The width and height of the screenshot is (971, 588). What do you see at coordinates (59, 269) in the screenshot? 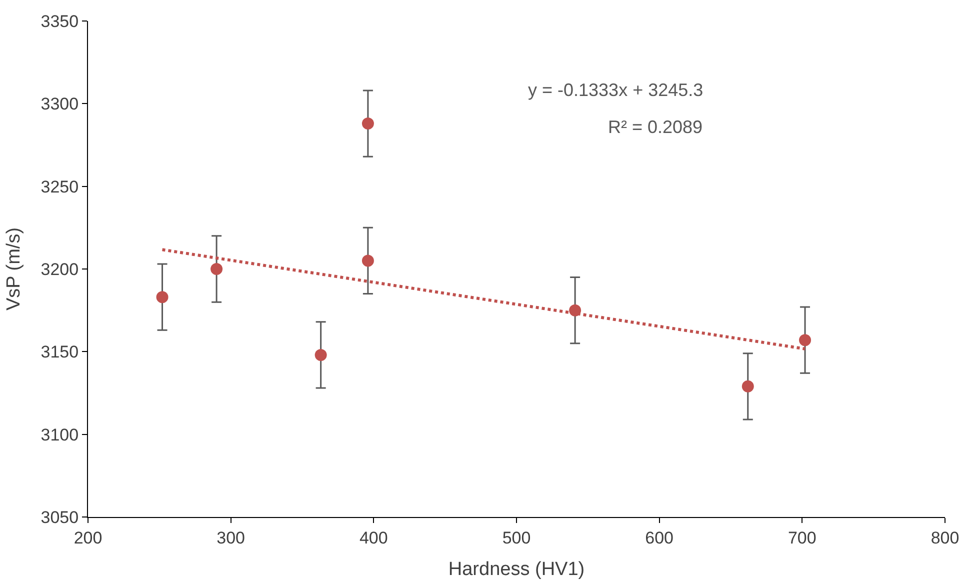
I see `y-tick-label: 3200` at bounding box center [59, 269].